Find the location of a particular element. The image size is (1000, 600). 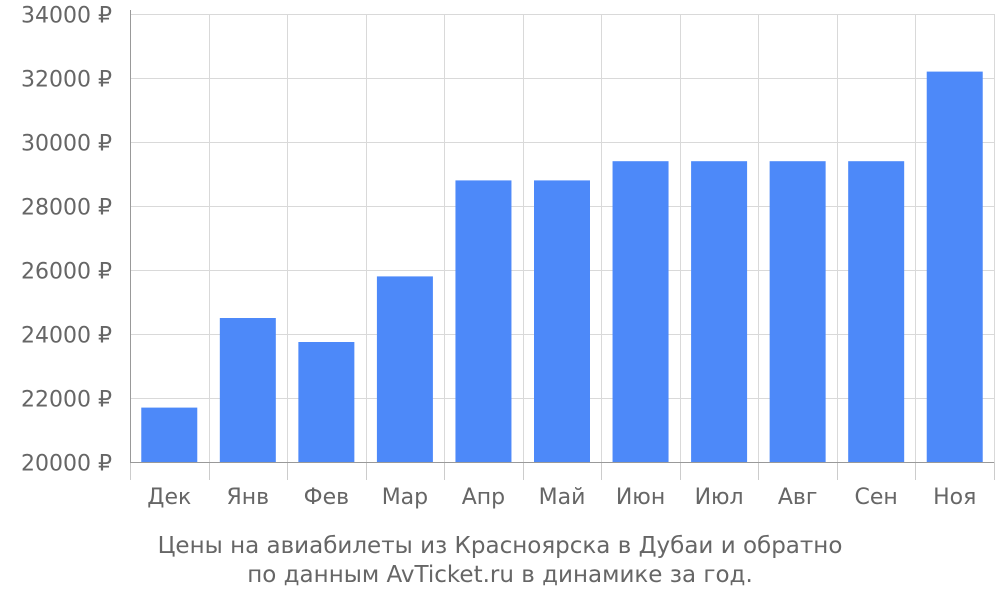

x-tick-label: Ноя is located at coordinates (954, 497).